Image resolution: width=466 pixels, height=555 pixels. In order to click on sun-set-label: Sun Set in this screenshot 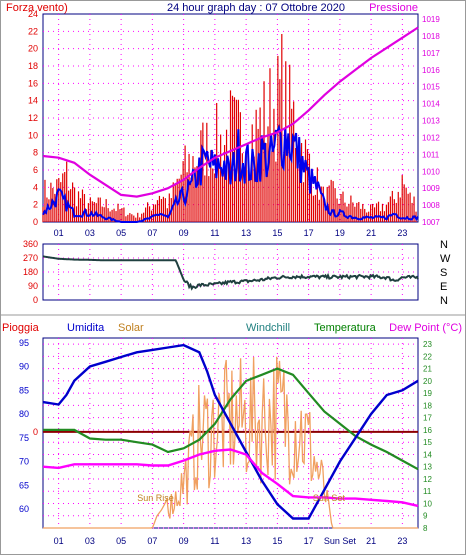, I will do `click(329, 498)`.